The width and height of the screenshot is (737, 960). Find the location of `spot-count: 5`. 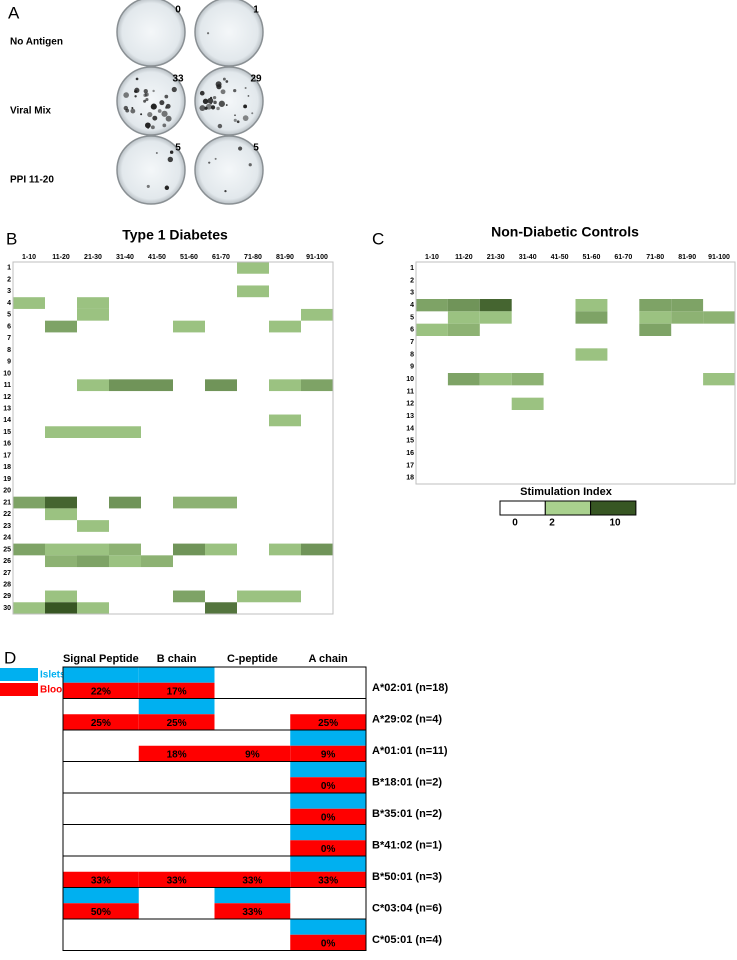

spot-count: 5 is located at coordinates (256, 148).